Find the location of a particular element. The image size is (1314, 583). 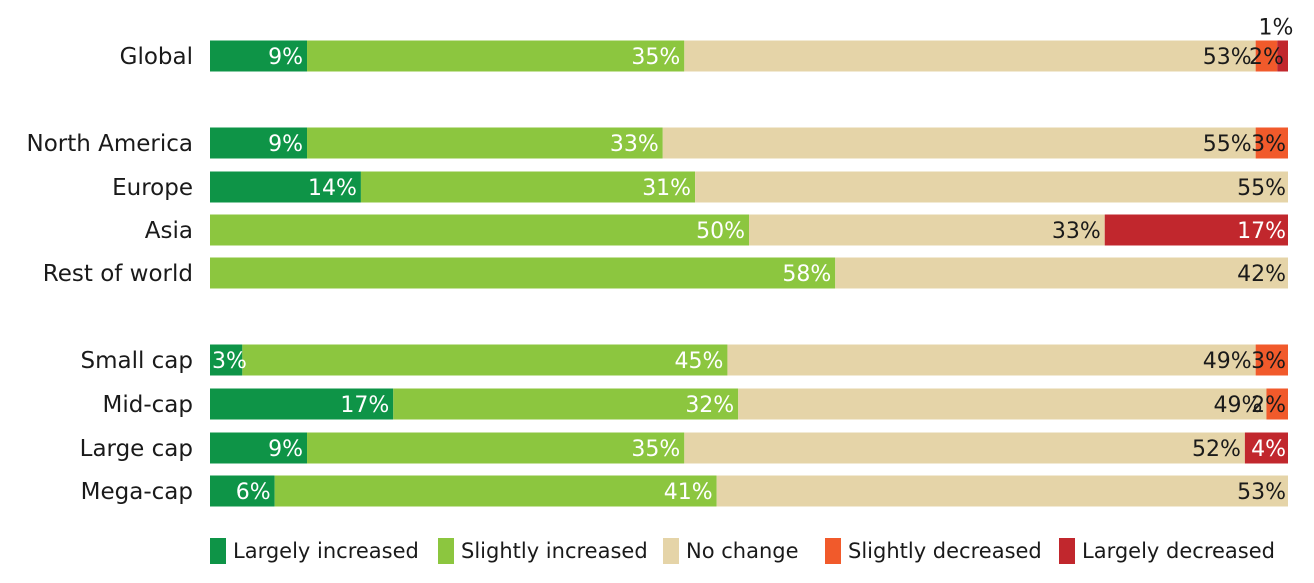

legend-label: Largely increased is located at coordinates (326, 551).